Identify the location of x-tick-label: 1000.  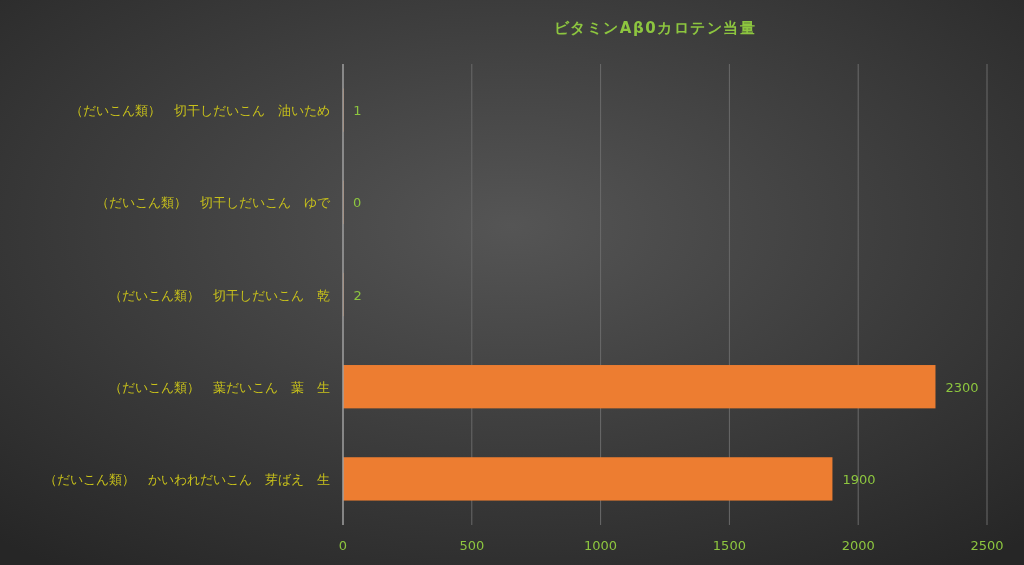
(601, 545).